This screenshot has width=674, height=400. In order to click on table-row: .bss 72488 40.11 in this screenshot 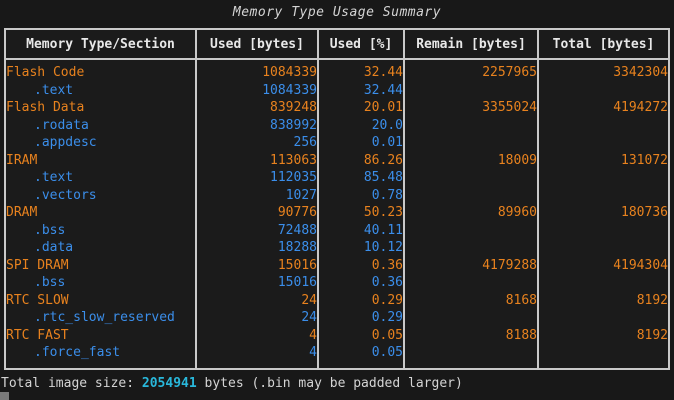, I will do `click(337, 230)`.